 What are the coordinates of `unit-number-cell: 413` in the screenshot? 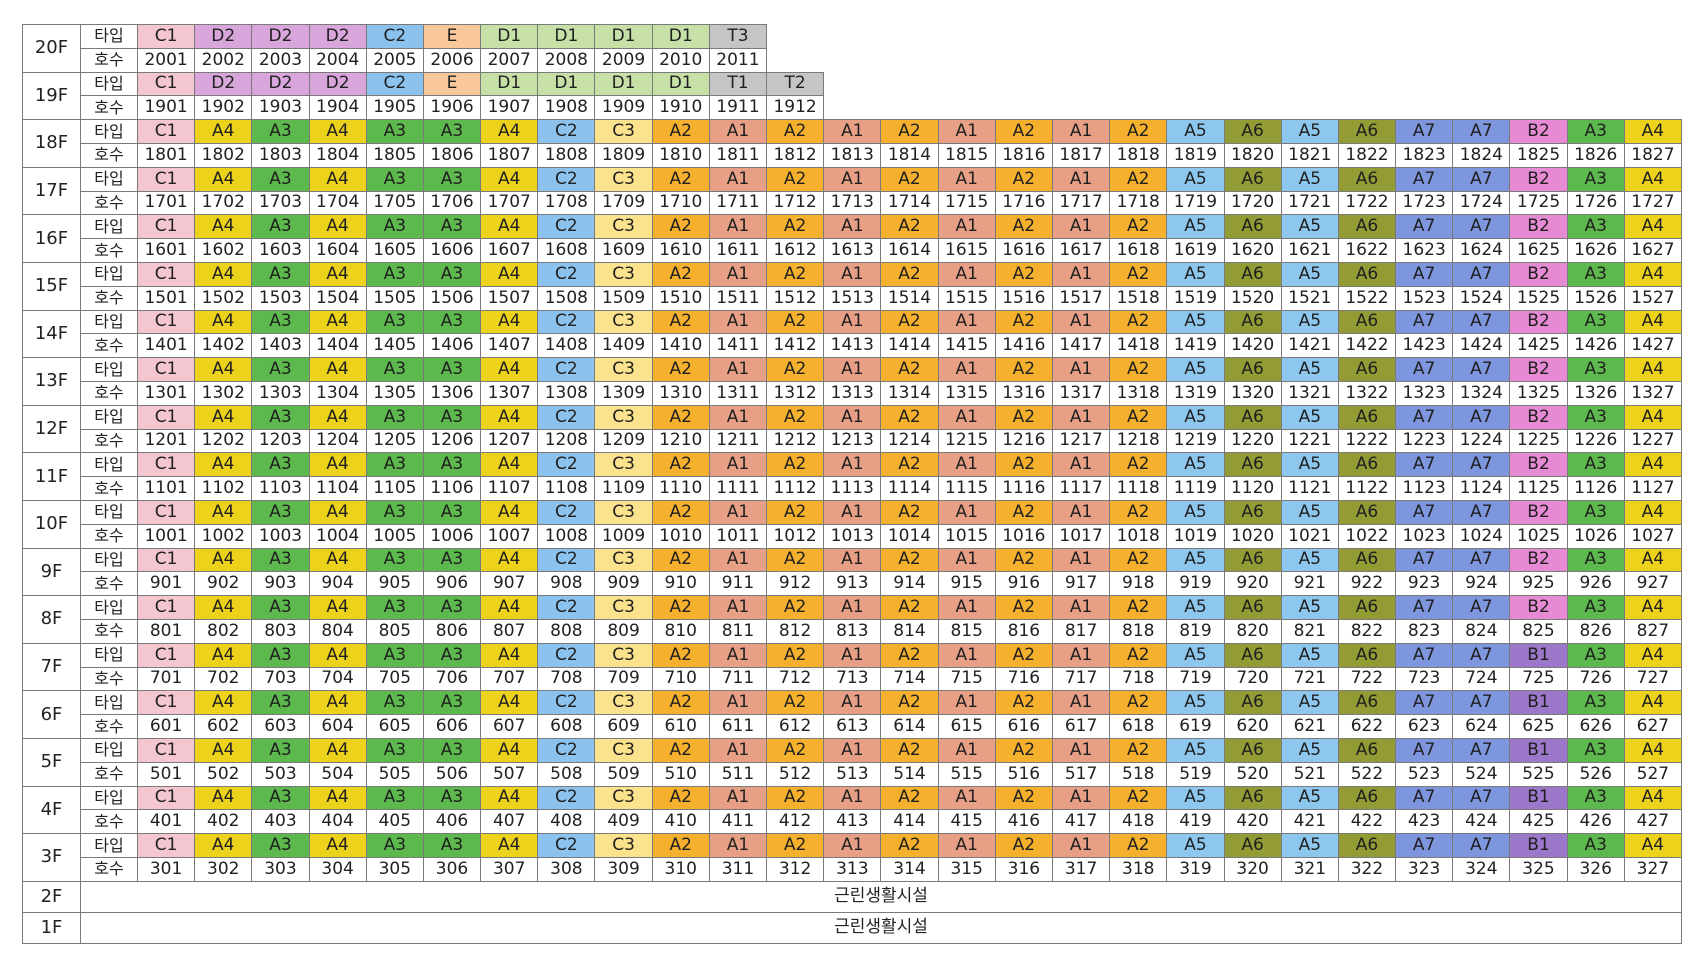 It's located at (852, 822).